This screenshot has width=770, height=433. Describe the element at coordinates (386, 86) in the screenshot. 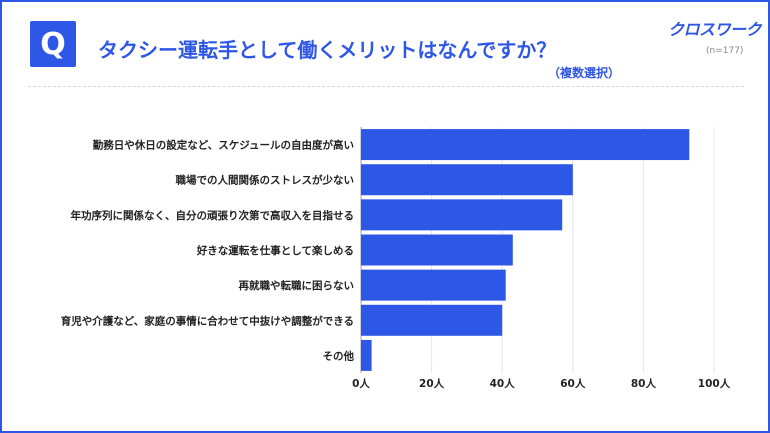

I see `header-divider` at that location.